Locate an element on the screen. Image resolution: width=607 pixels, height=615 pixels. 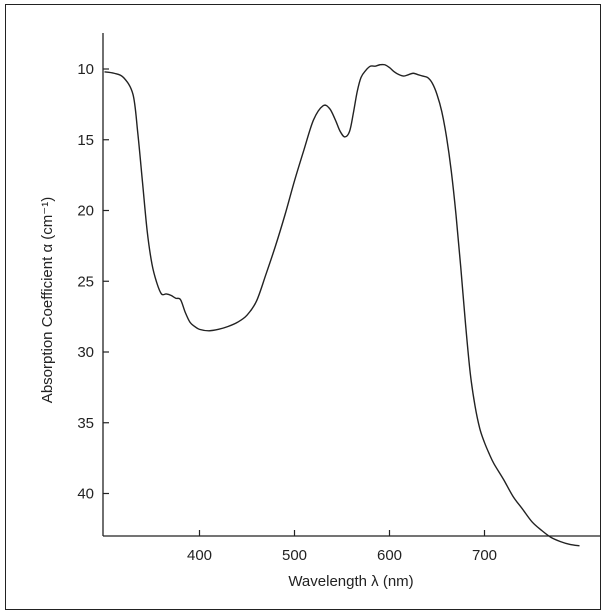
x-tick-label: 700 is located at coordinates (484, 555).